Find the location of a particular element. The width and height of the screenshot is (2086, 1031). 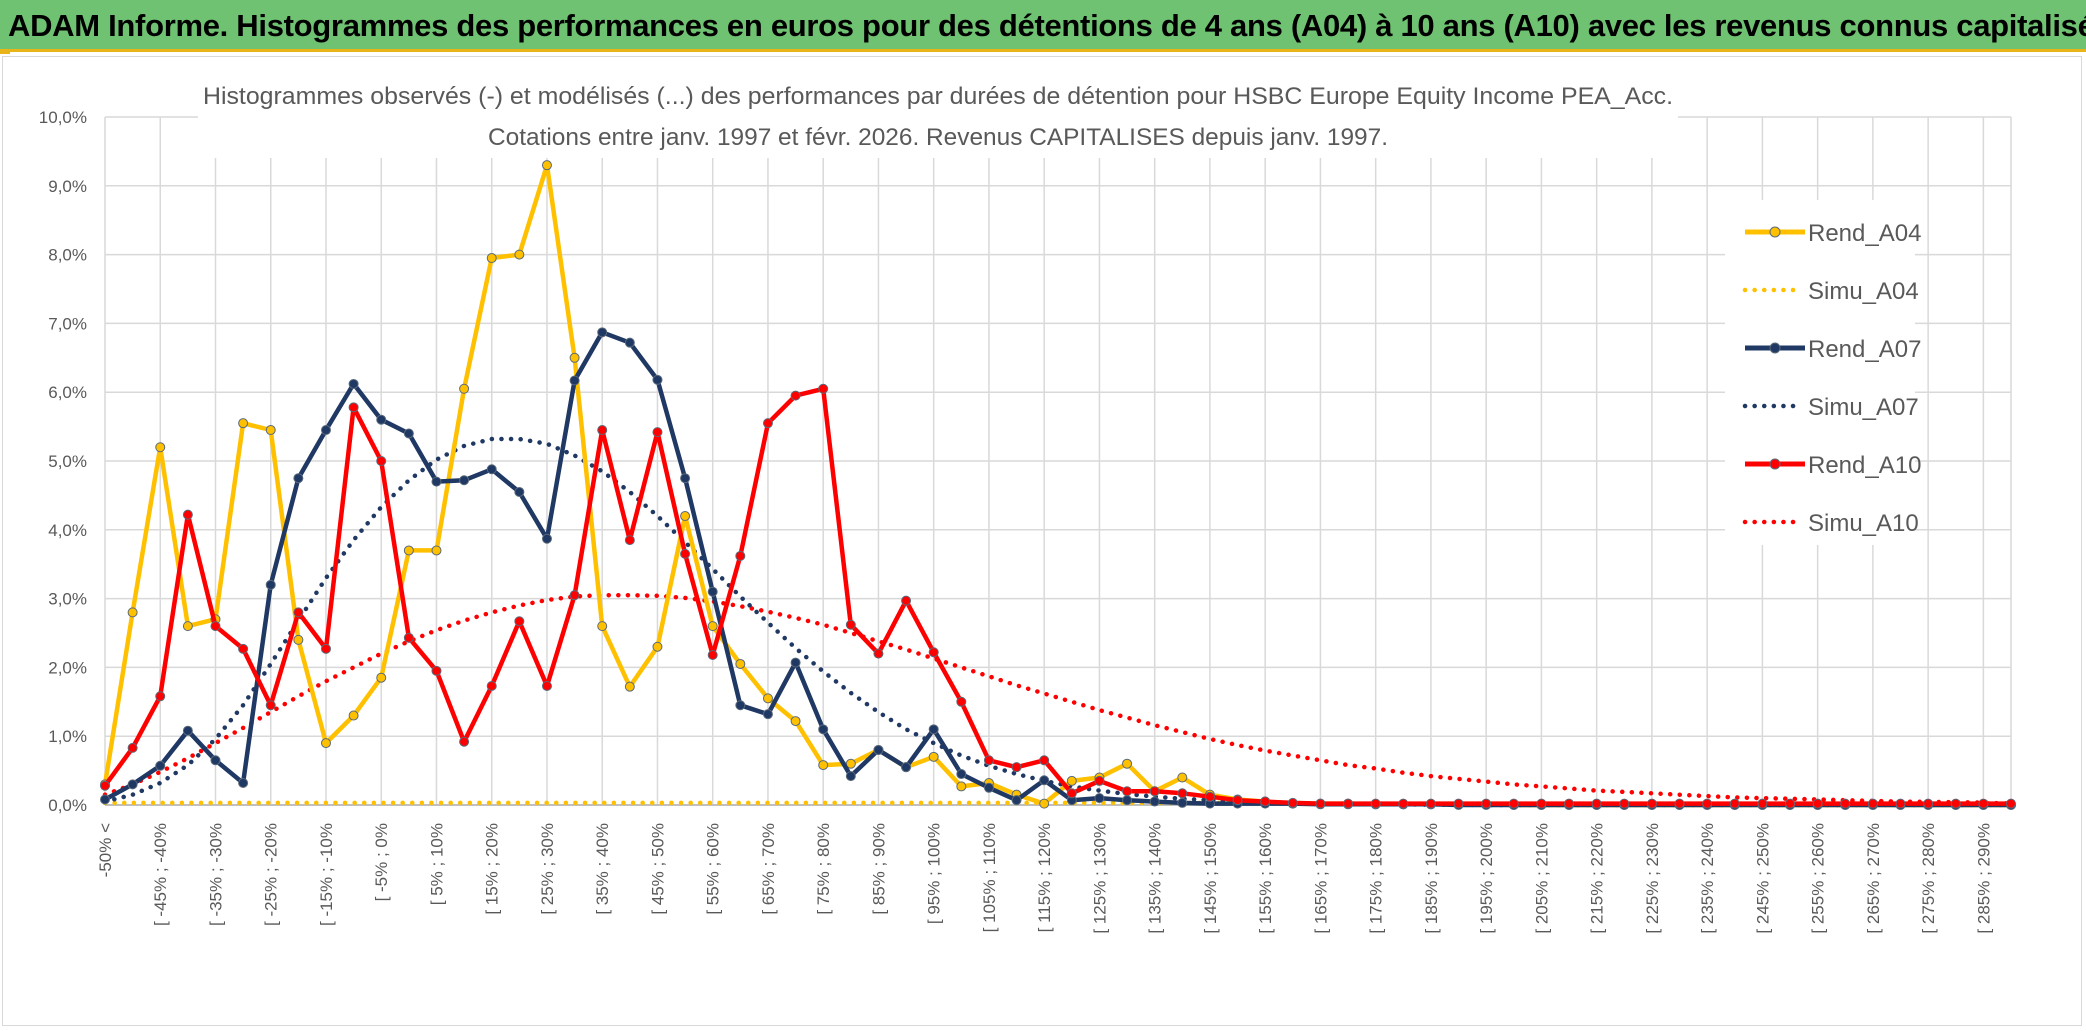

x-tick-label: [ 135% ; 140% is located at coordinates (1155, 878).